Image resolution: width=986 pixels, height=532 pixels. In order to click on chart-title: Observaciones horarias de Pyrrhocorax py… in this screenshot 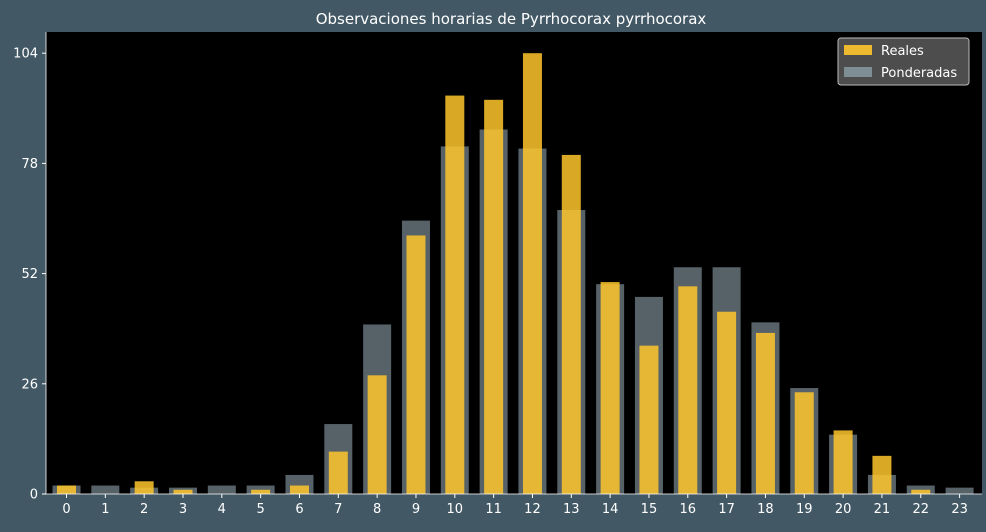, I will do `click(511, 19)`.